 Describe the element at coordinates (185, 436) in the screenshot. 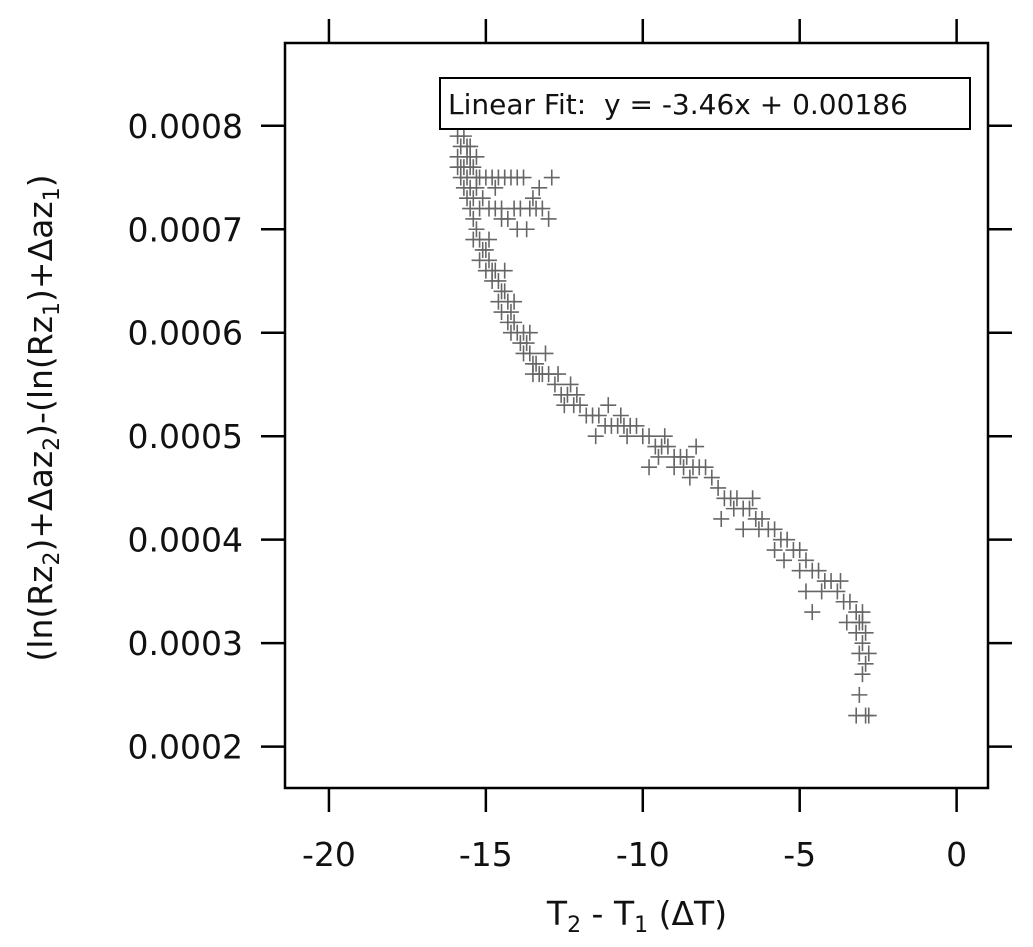

I see `y-tick-label: 0.0005` at that location.